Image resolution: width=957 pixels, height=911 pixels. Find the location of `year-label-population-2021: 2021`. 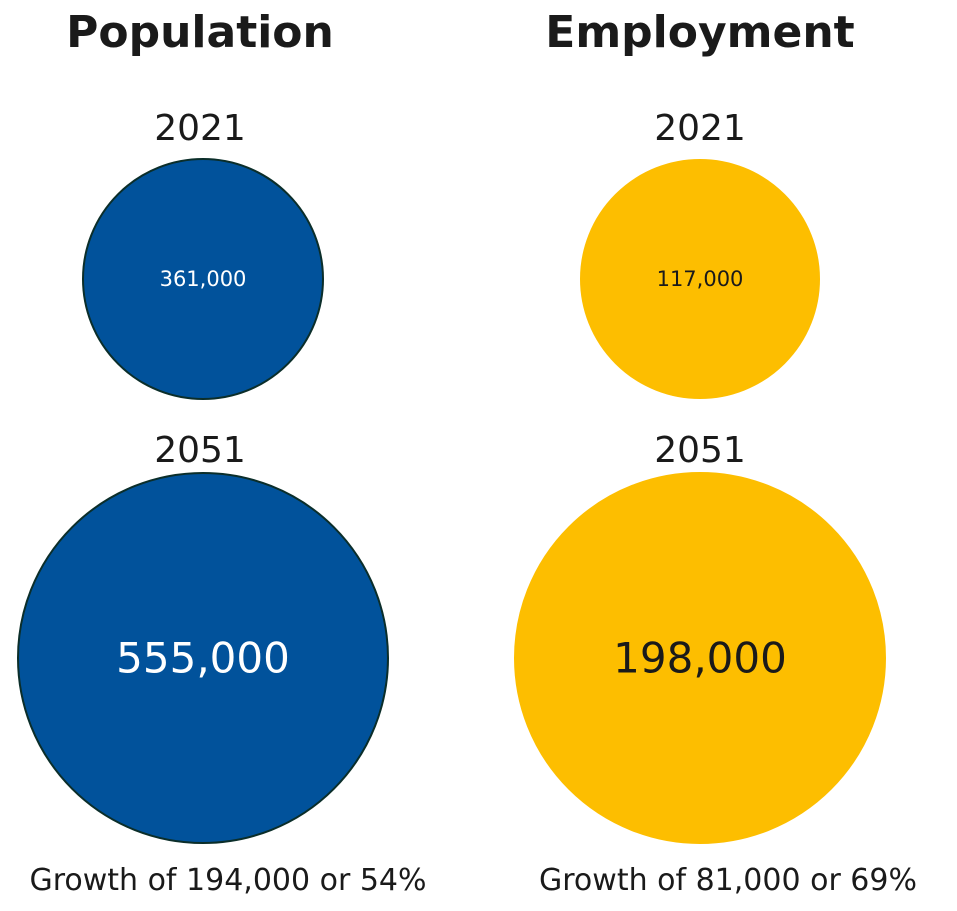

year-label-population-2021: 2021 is located at coordinates (200, 128).